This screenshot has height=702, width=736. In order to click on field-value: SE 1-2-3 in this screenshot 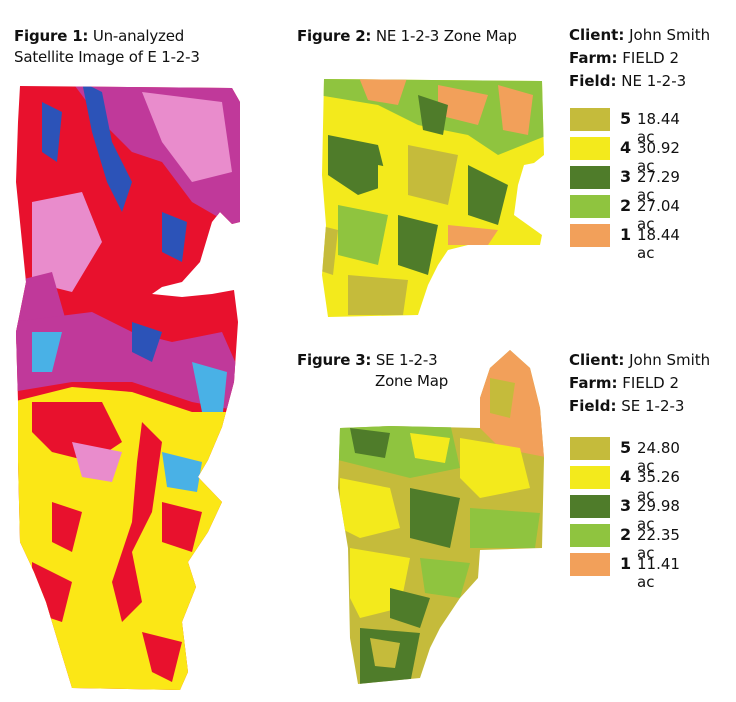, I will do `click(653, 406)`.